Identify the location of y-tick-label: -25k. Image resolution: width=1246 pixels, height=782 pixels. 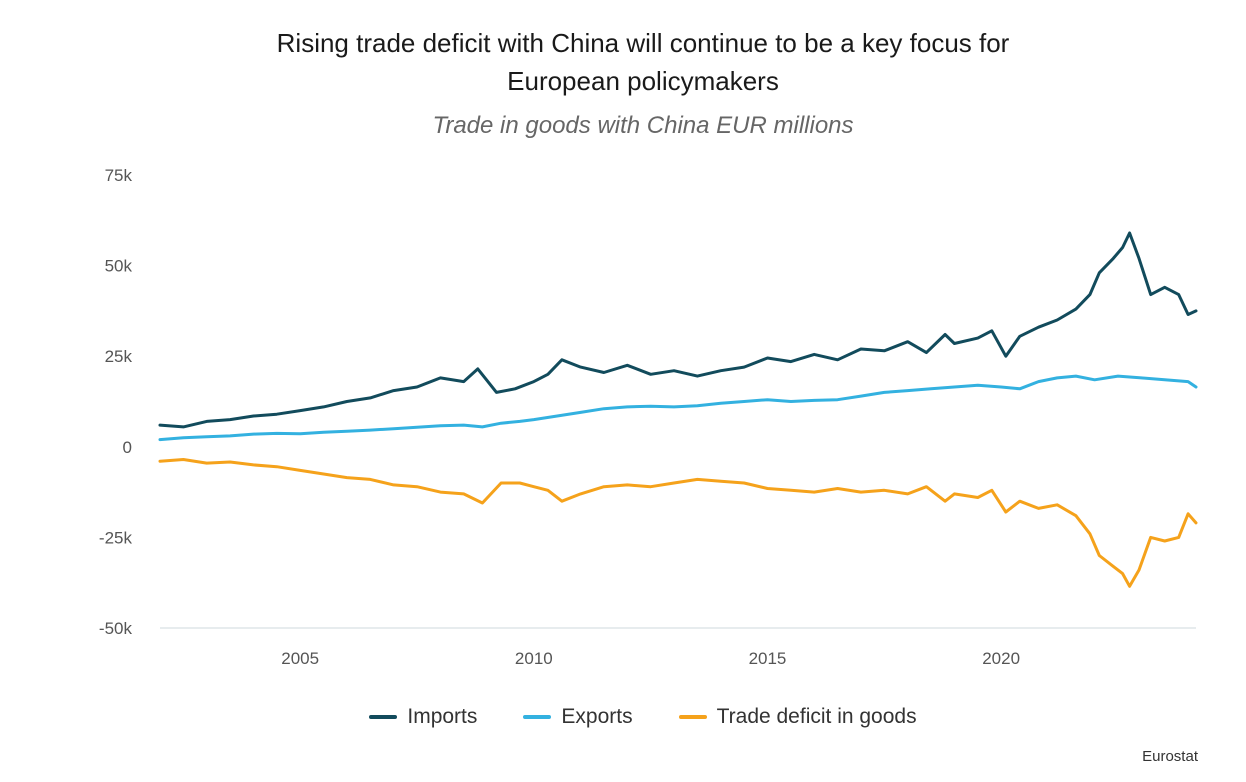
(116, 537).